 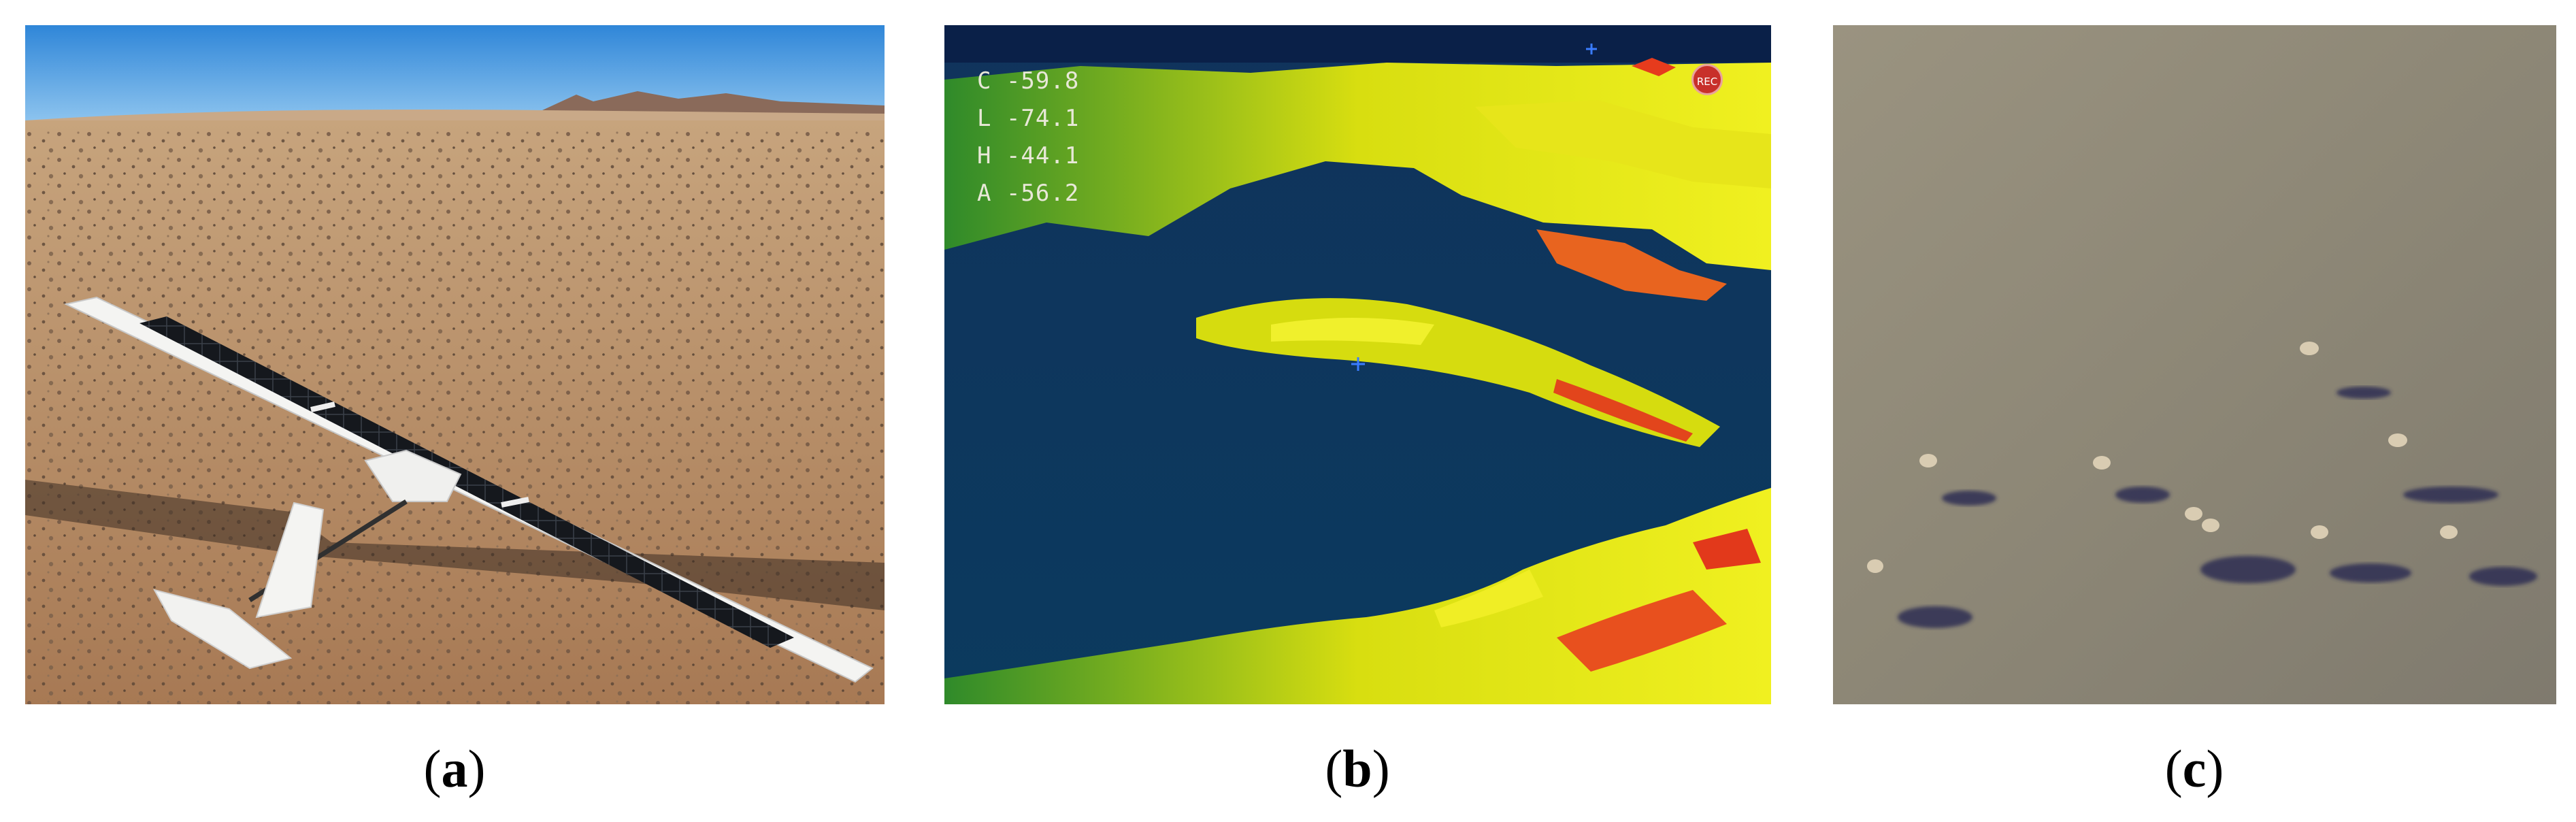 What do you see at coordinates (1358, 768) in the screenshot?
I see `caption-b: (b)` at bounding box center [1358, 768].